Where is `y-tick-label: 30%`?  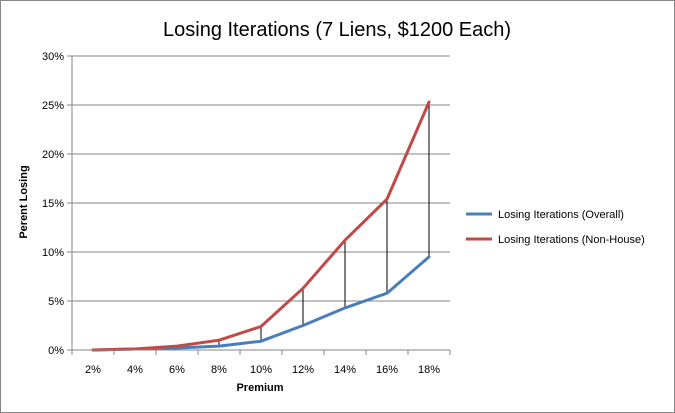
y-tick-label: 30% is located at coordinates (53, 57).